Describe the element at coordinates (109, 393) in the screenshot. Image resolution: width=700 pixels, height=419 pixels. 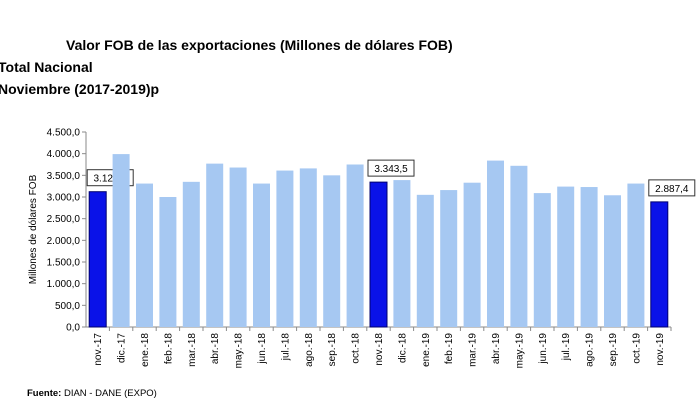
I see `source-text: DIAN - DANE (EXPO)` at that location.